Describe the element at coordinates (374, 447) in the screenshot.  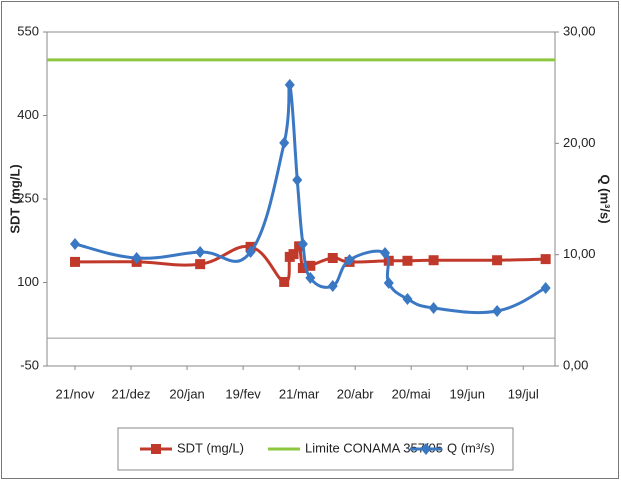
I see `legend-label: Limite CONAMA 357/05` at that location.